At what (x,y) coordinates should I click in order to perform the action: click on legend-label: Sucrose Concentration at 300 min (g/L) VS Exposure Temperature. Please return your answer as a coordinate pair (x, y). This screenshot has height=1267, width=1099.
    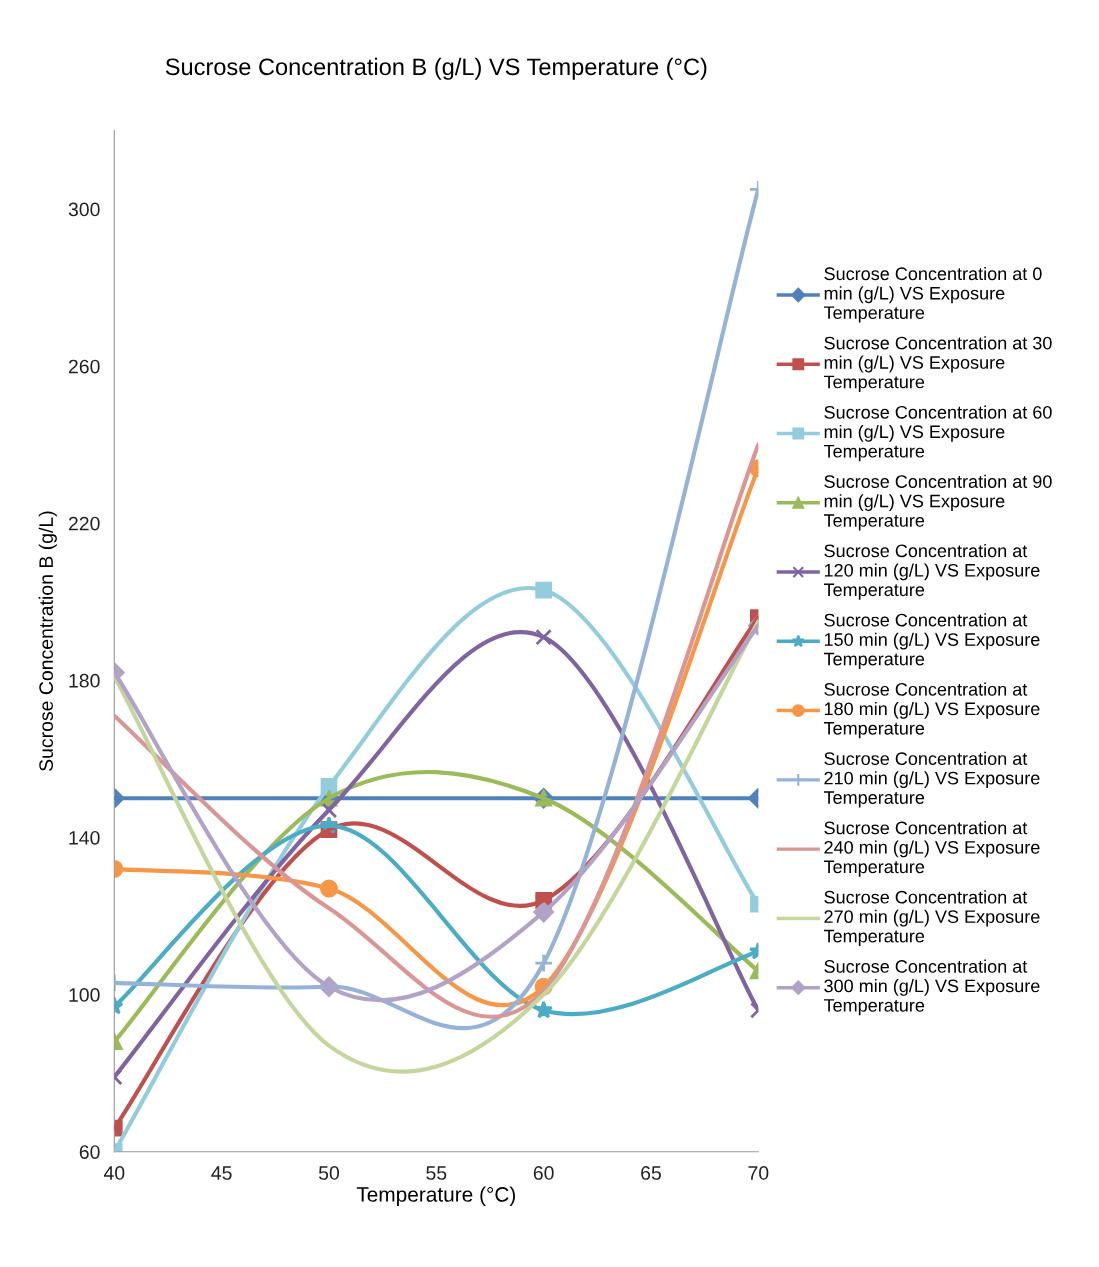
    Looking at the image, I should click on (931, 987).